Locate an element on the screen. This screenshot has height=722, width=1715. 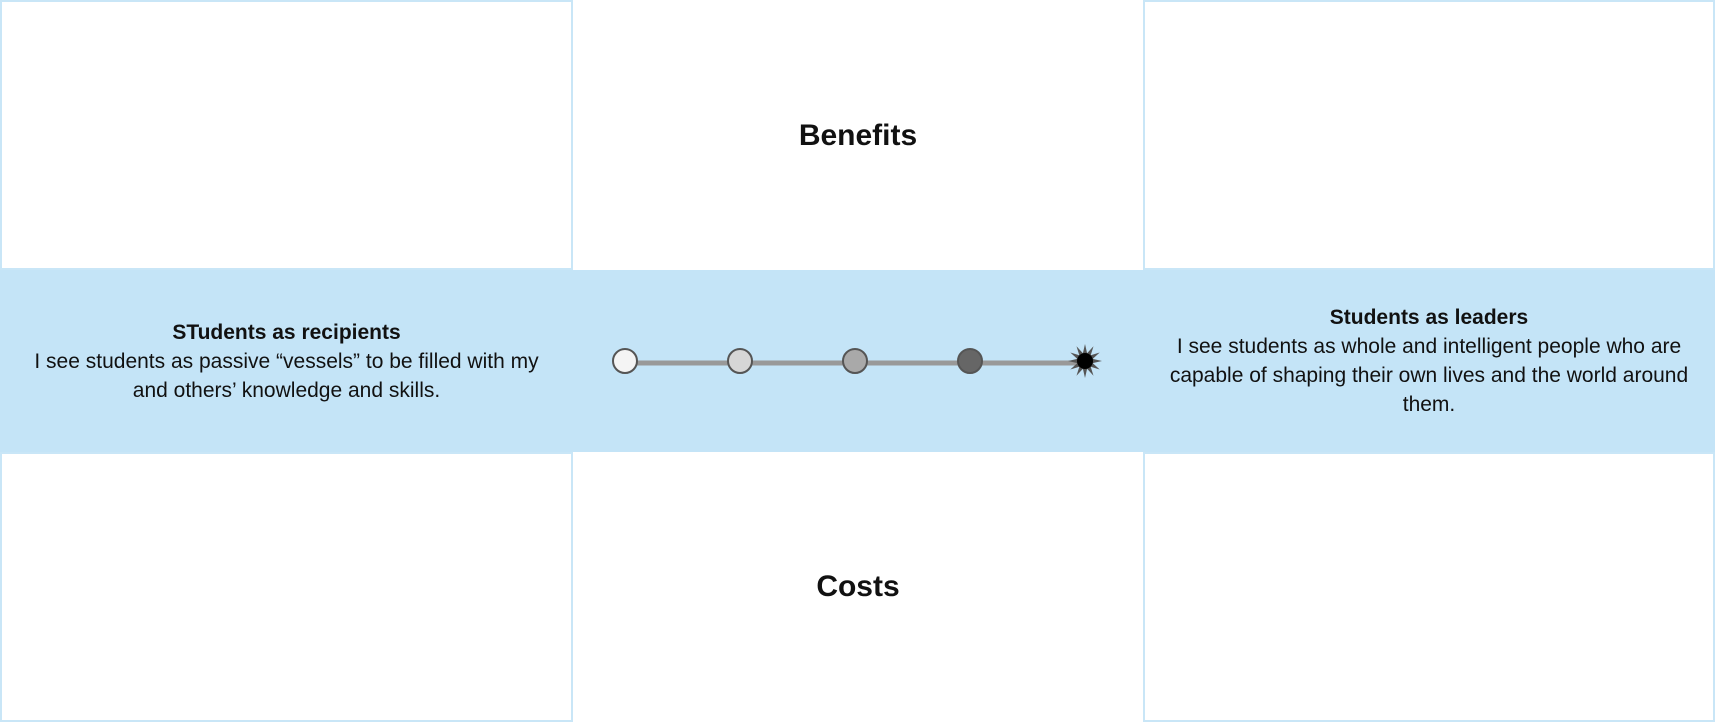
spectrum-scale is located at coordinates (857, 361).